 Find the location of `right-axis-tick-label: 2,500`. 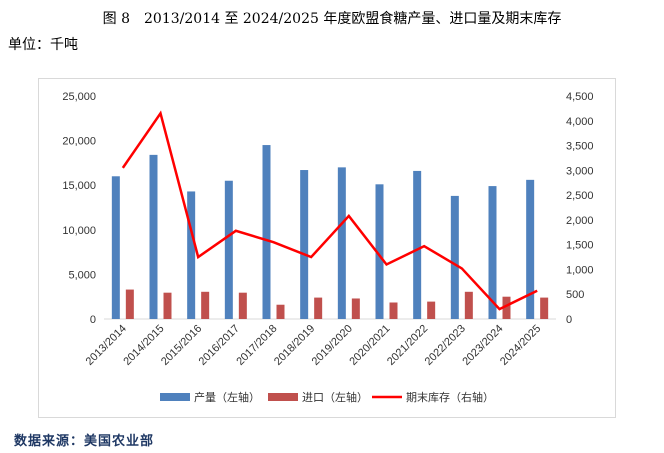

right-axis-tick-label: 2,500 is located at coordinates (580, 196).